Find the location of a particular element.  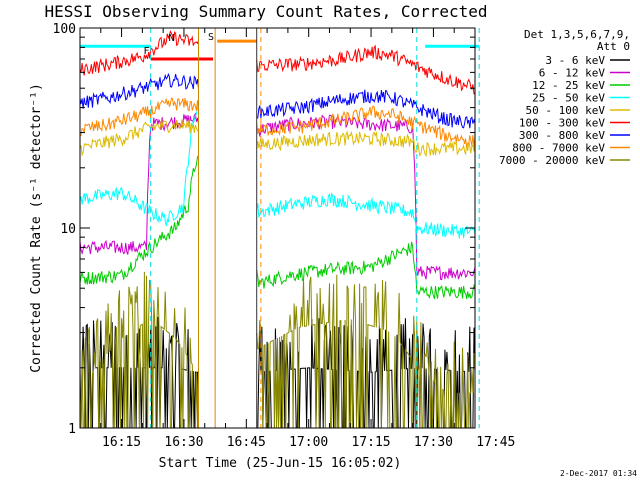

legend-label: 50 - 100 keV is located at coordinates (566, 110).